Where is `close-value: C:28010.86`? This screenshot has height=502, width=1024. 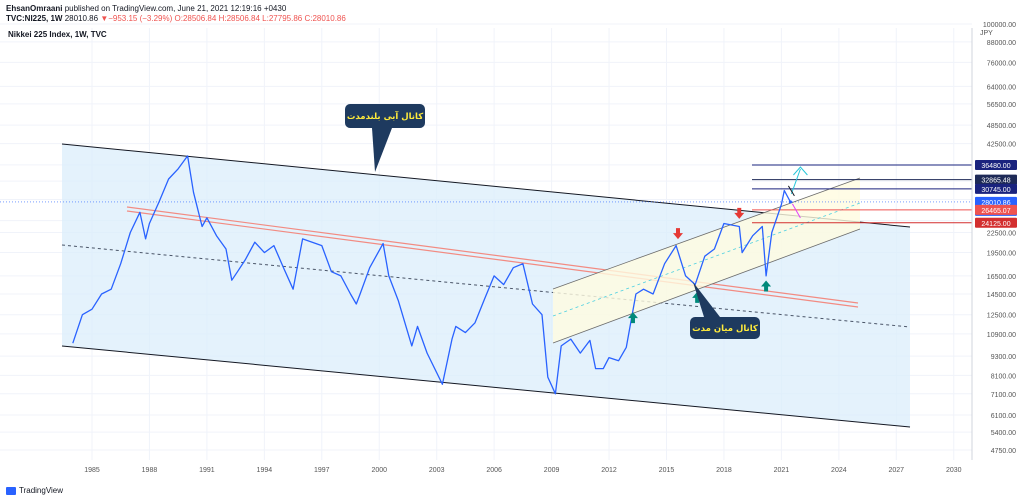 close-value: C:28010.86 is located at coordinates (325, 18).